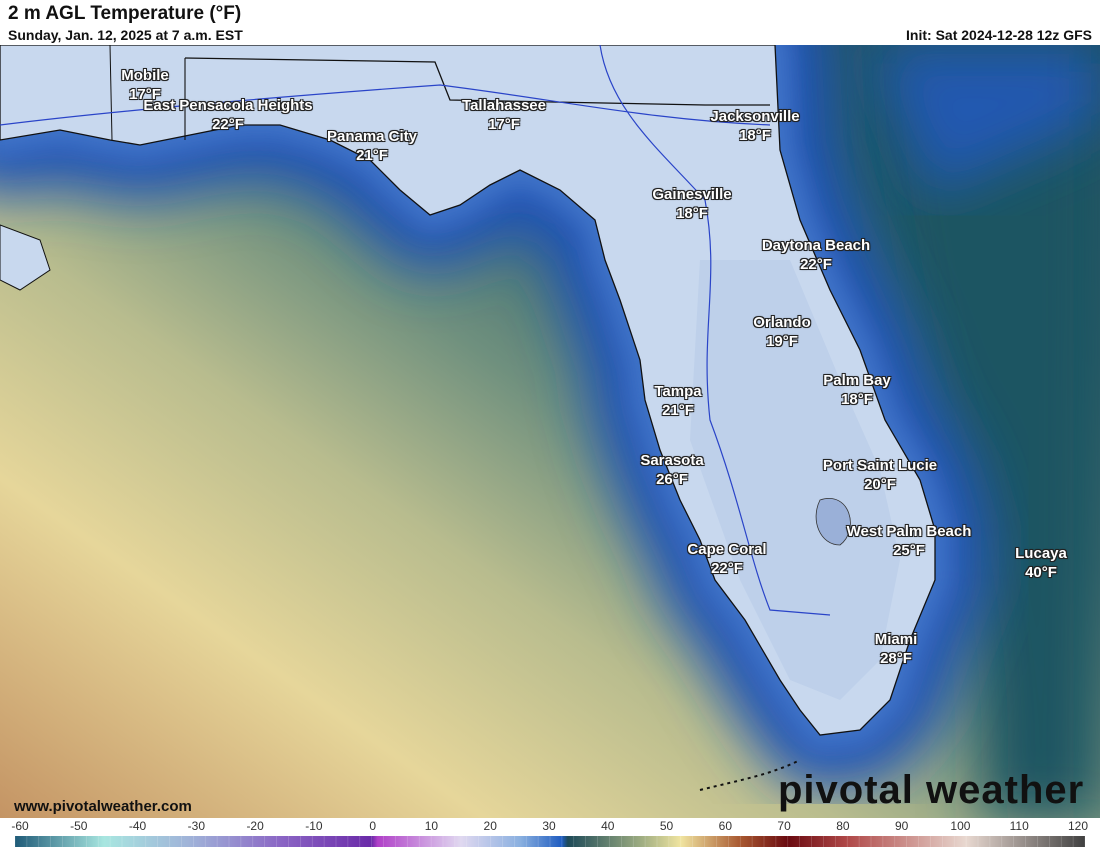 The height and width of the screenshot is (850, 1100). I want to click on colorbar, so click(550, 841).